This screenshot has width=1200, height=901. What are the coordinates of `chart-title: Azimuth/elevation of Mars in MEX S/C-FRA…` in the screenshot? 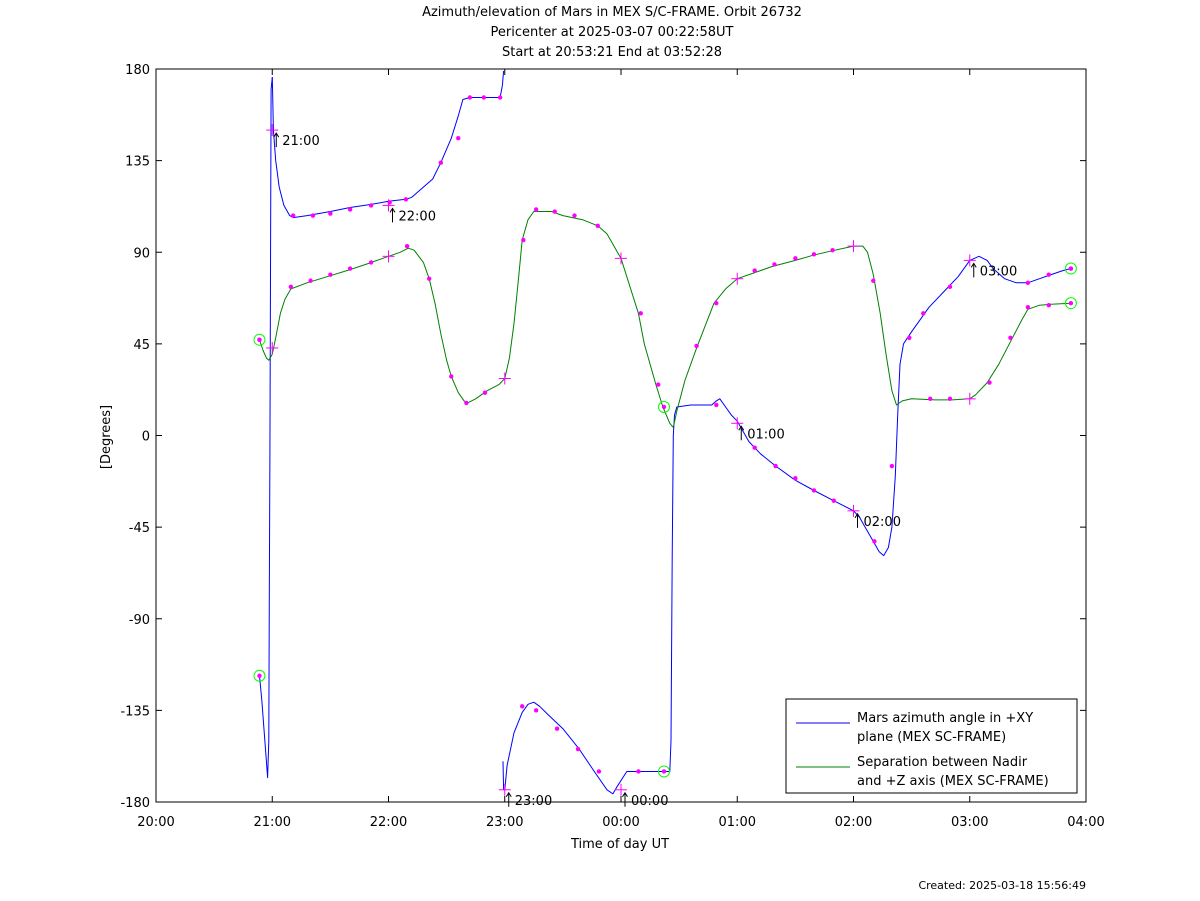 It's located at (612, 32).